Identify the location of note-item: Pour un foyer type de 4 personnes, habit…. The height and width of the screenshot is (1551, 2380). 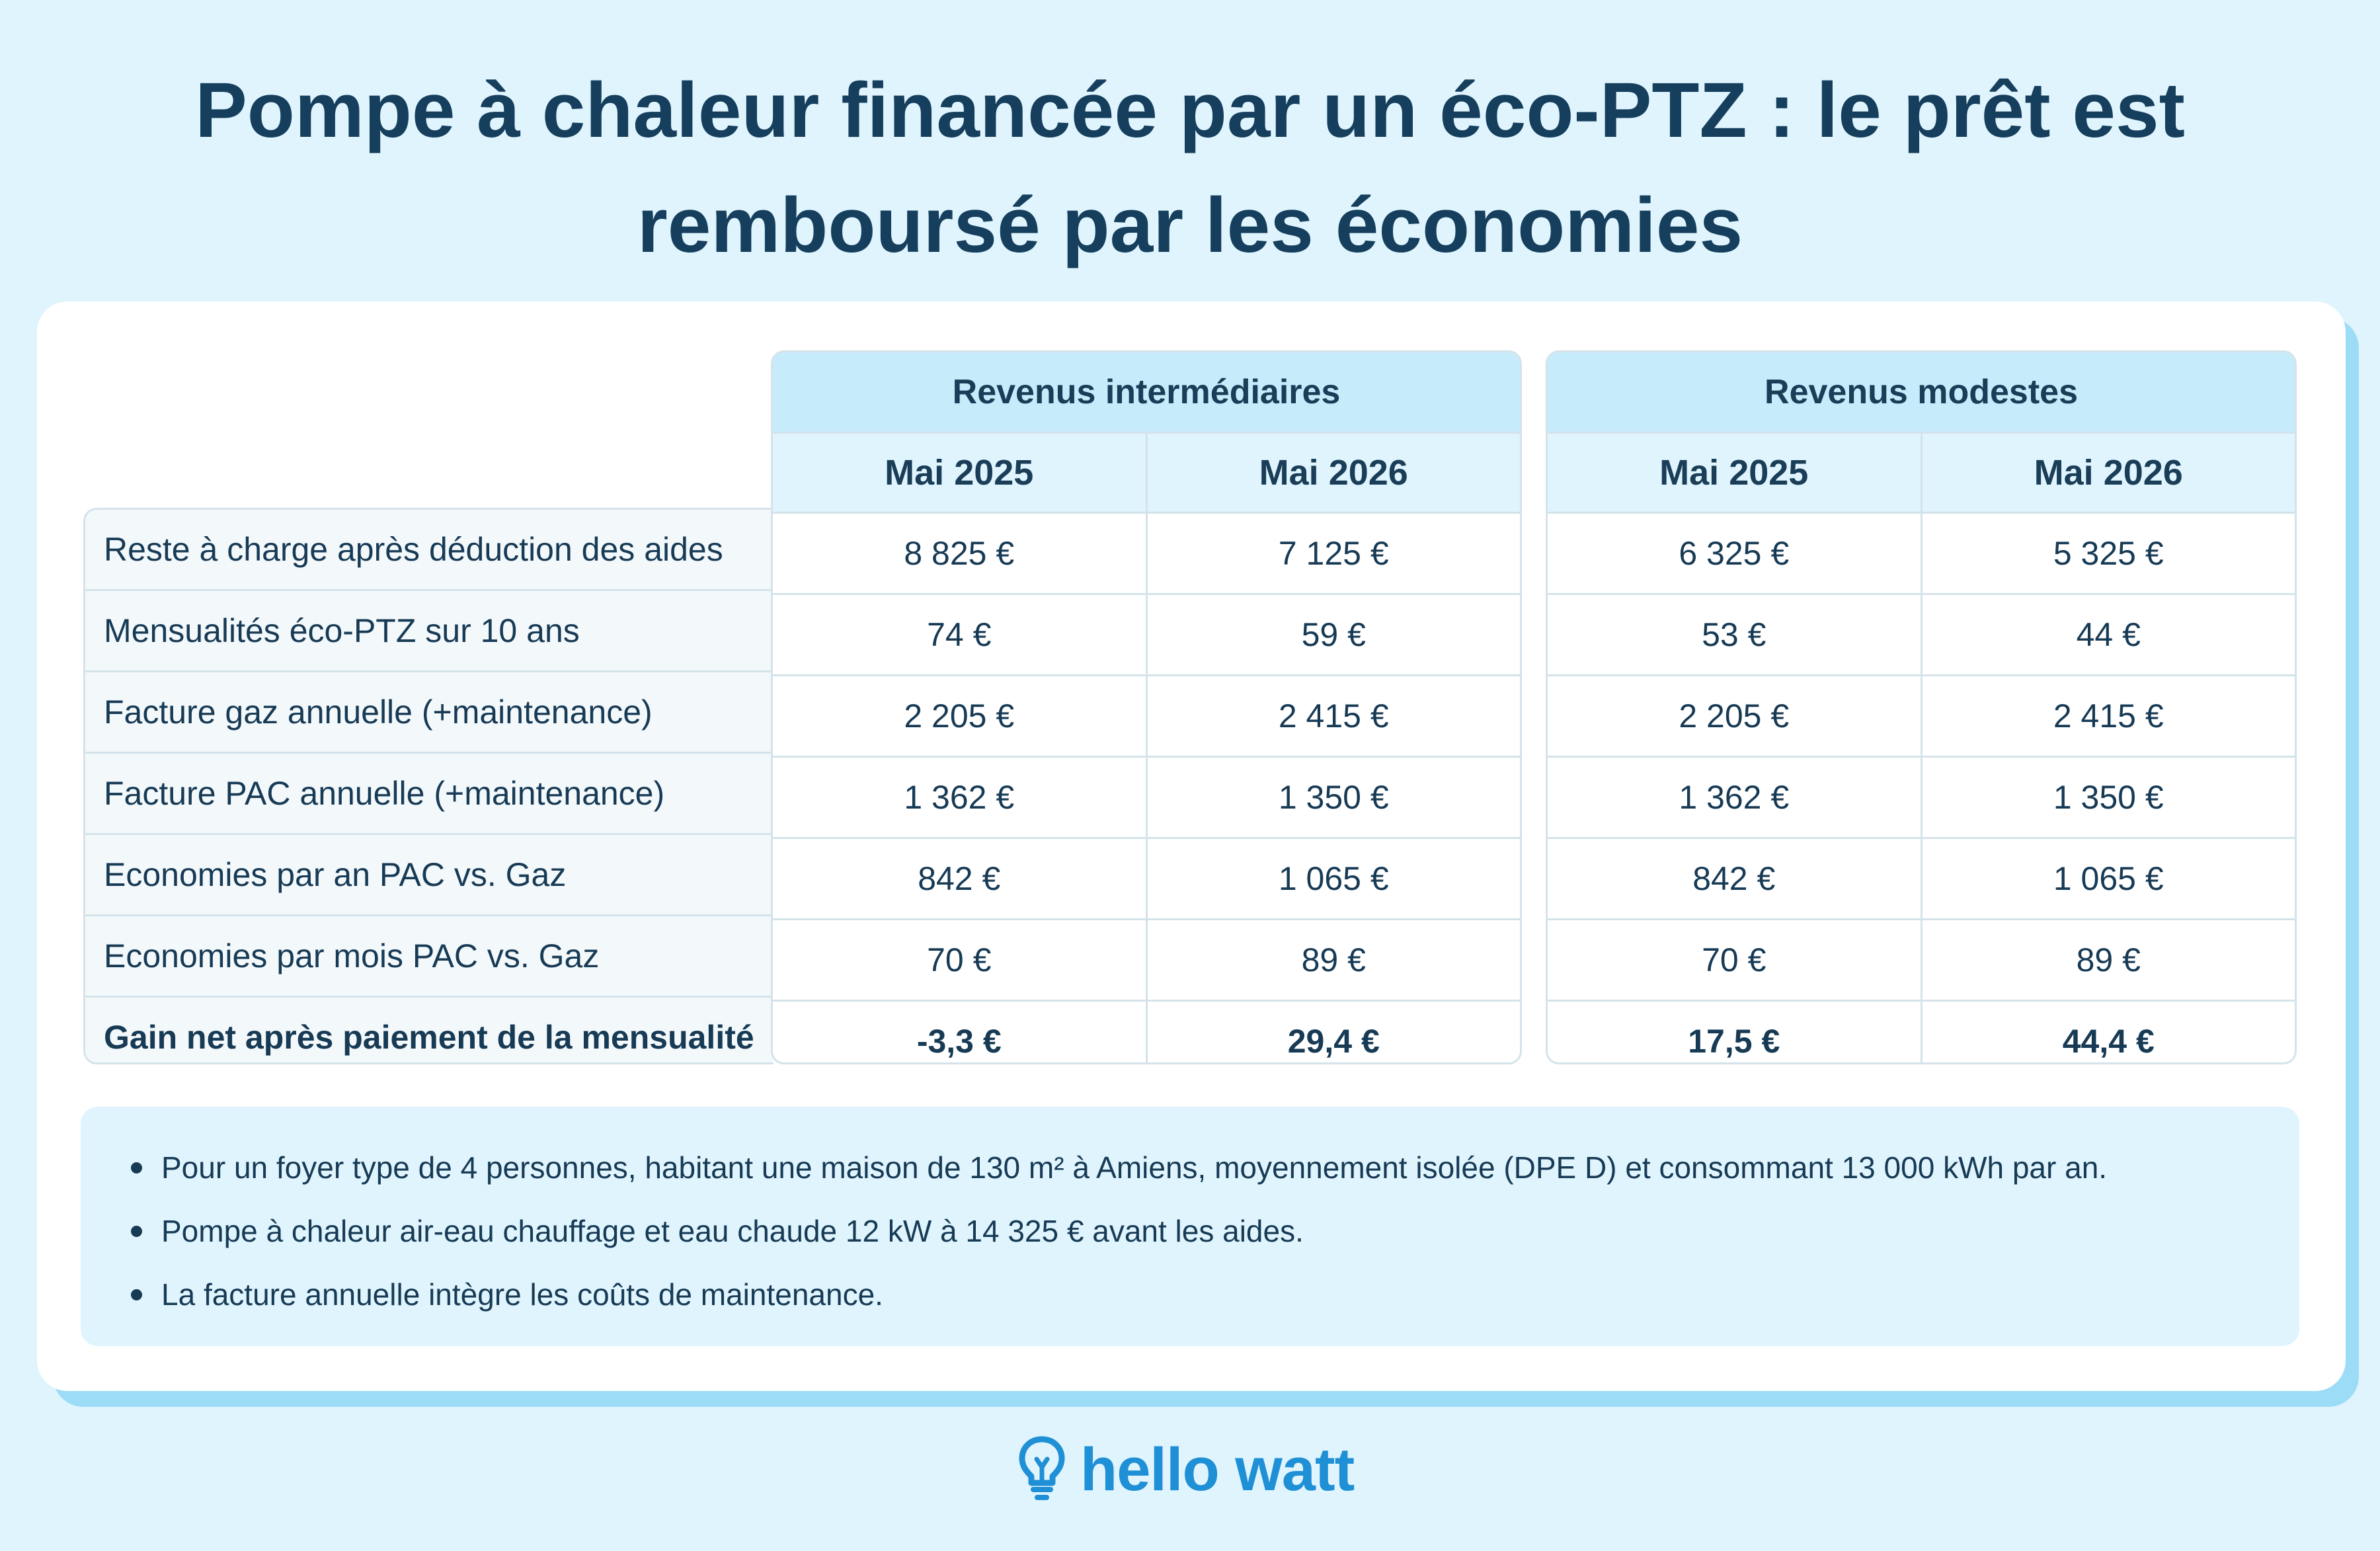
(1190, 1167).